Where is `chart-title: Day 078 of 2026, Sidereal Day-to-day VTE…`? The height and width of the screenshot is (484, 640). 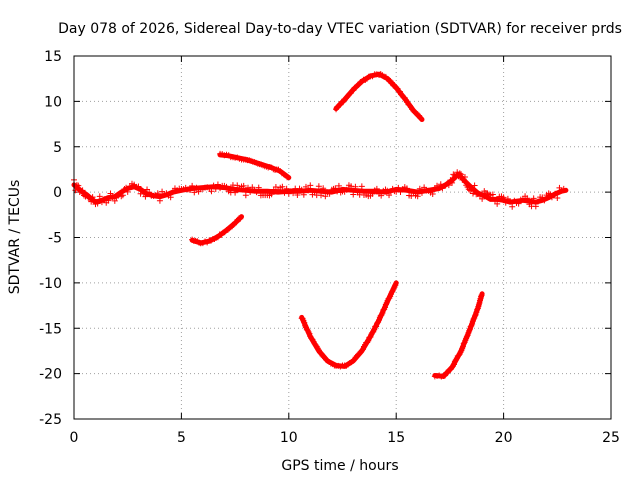
chart-title: Day 078 of 2026, Sidereal Day-to-day VTE… is located at coordinates (340, 29).